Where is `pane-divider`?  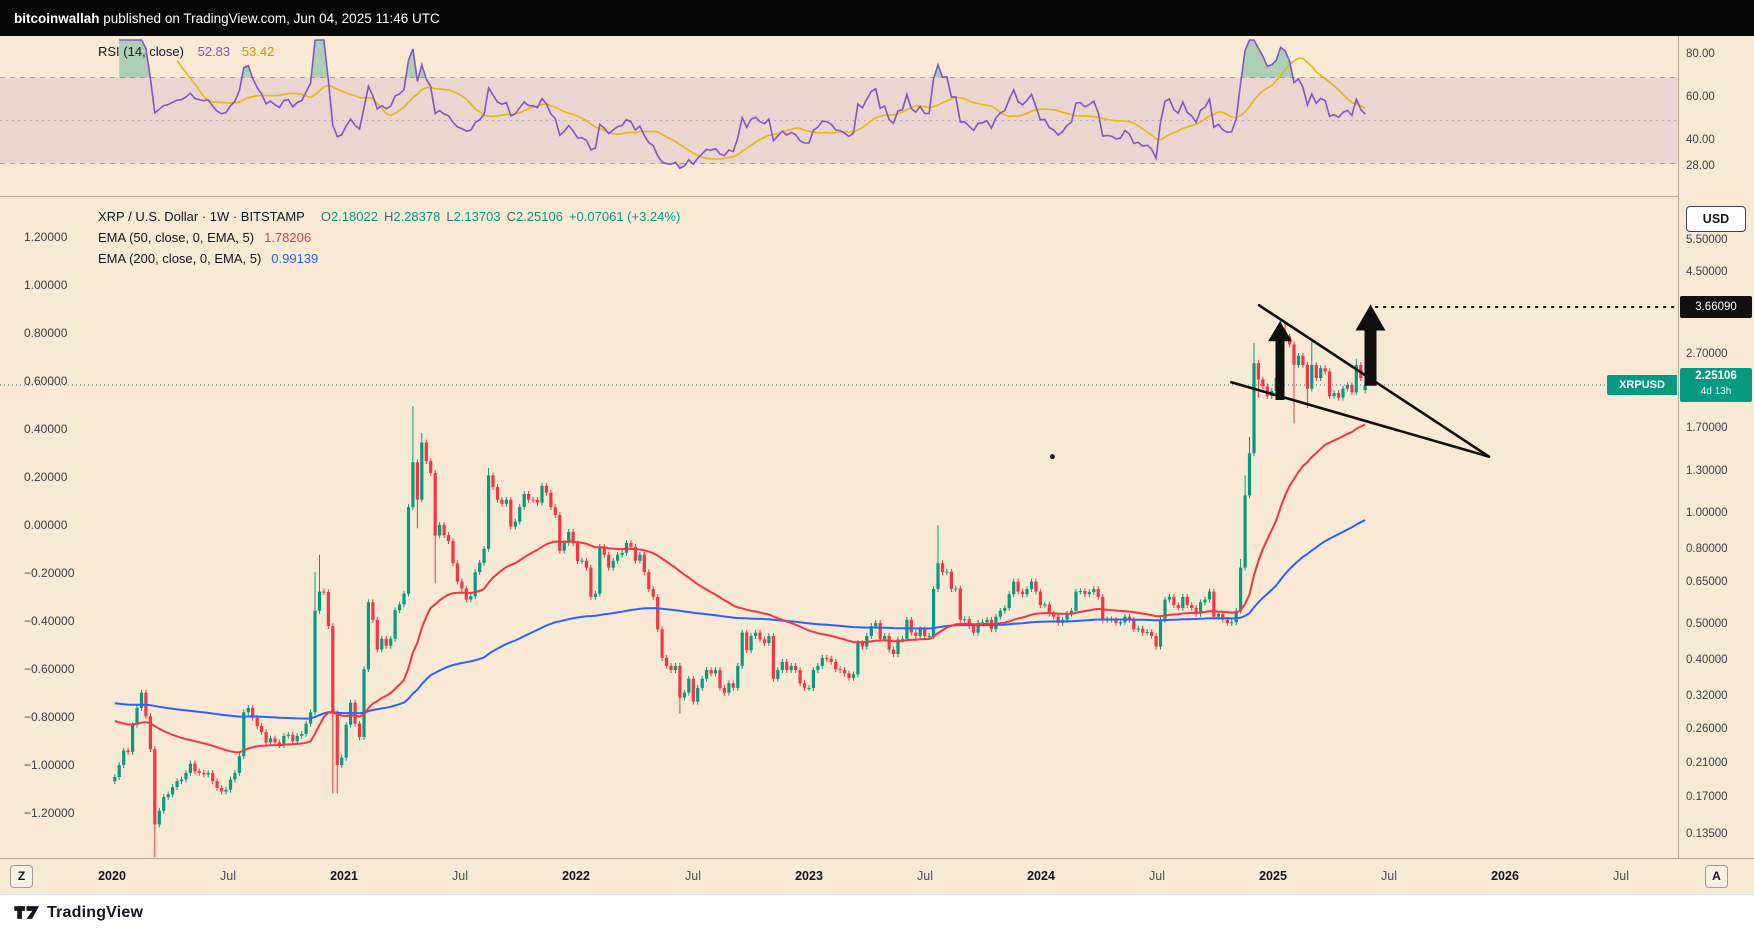
pane-divider is located at coordinates (877, 196).